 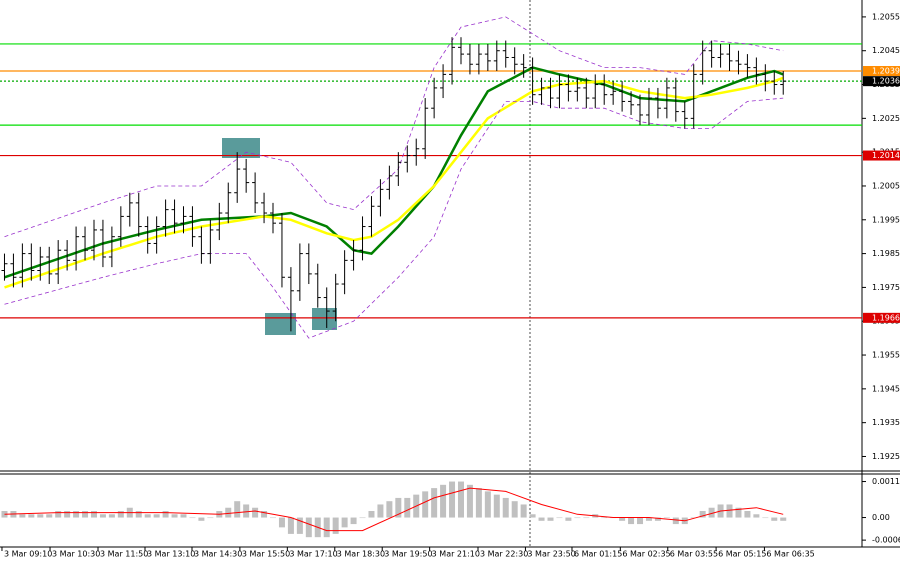 I want to click on x-tick-label: 3 Mar 22:30, so click(x=504, y=554).